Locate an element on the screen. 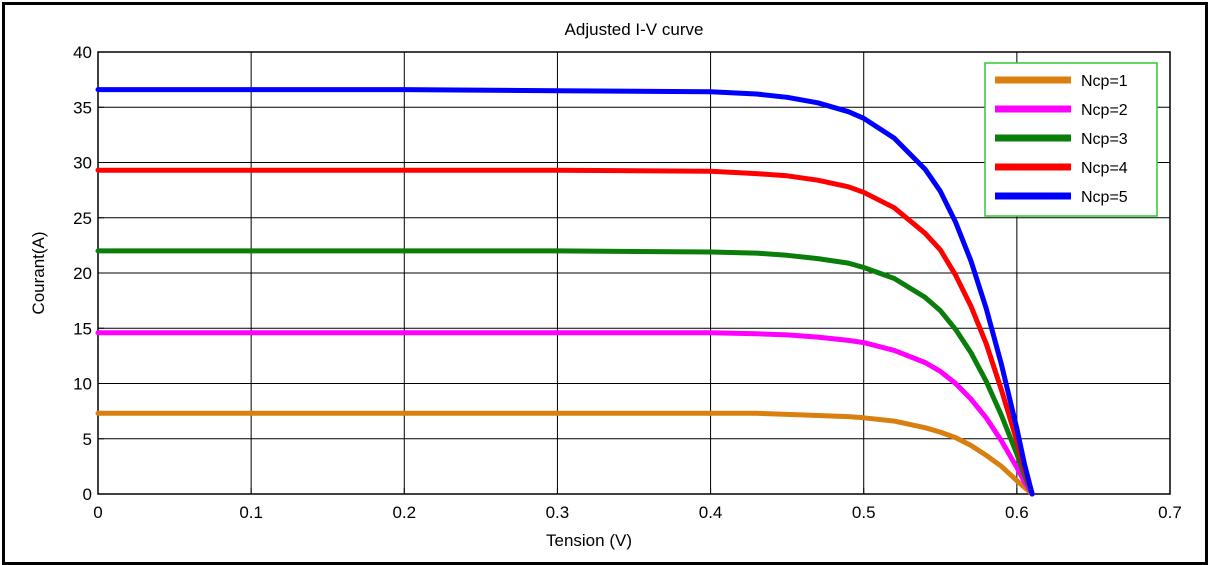 The height and width of the screenshot is (565, 1208). y-tick-label: 10 is located at coordinates (82, 384).